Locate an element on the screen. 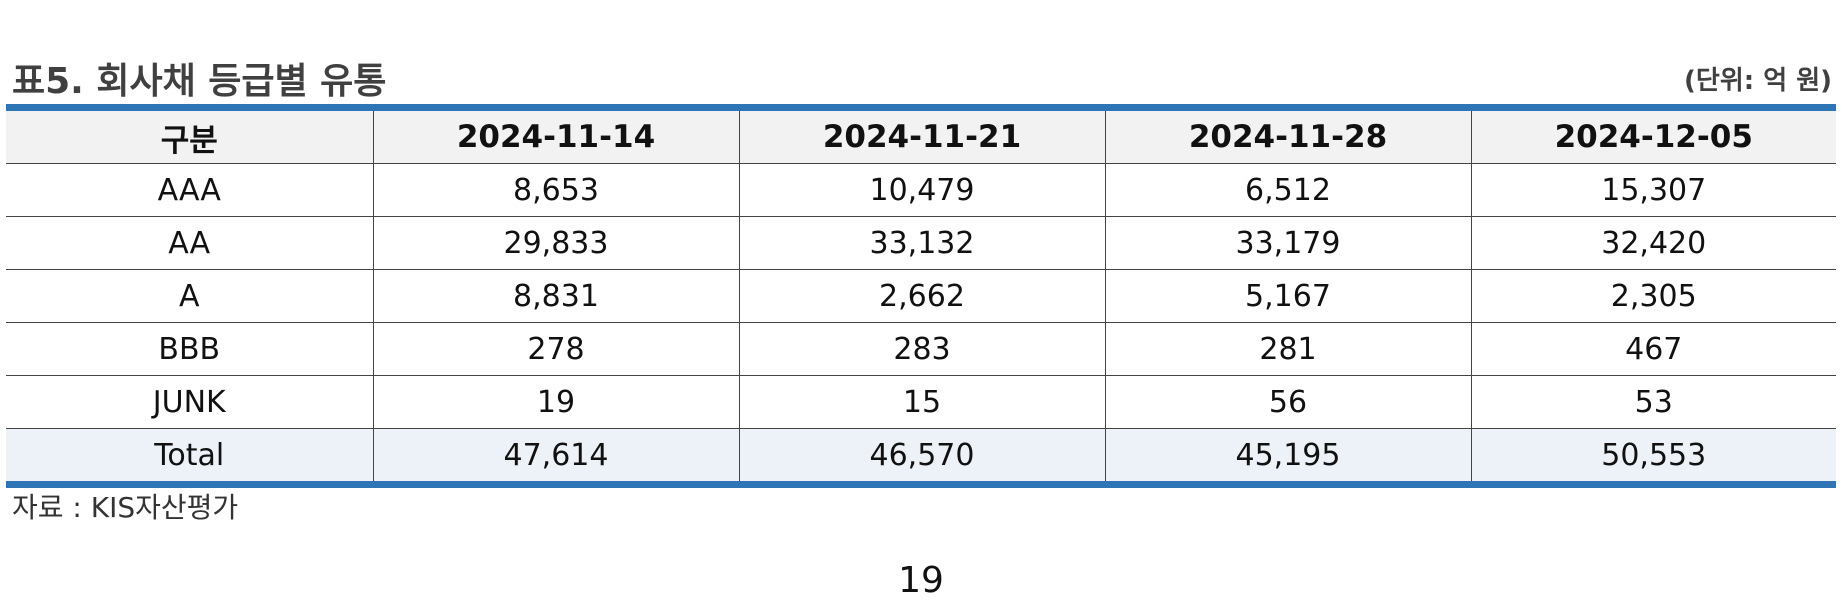 This screenshot has height=601, width=1842. table-cell: 33,132 is located at coordinates (921, 243).